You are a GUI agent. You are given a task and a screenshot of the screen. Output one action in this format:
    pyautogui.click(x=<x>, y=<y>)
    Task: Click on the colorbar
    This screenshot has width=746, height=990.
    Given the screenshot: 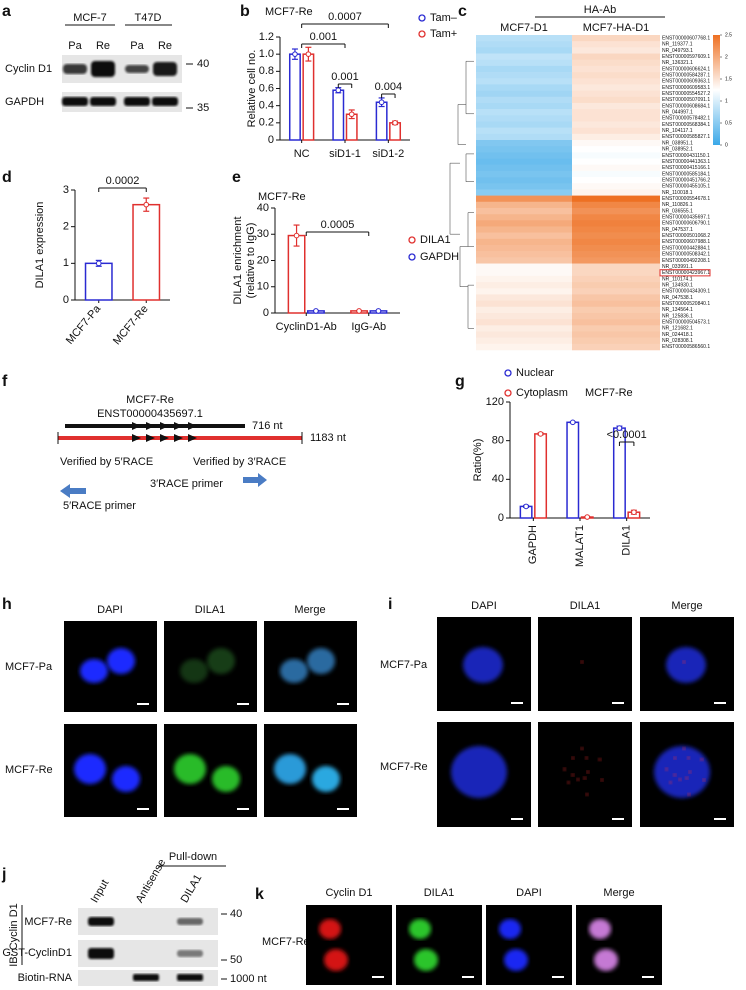 What is the action you would take?
    pyautogui.click(x=716, y=90)
    